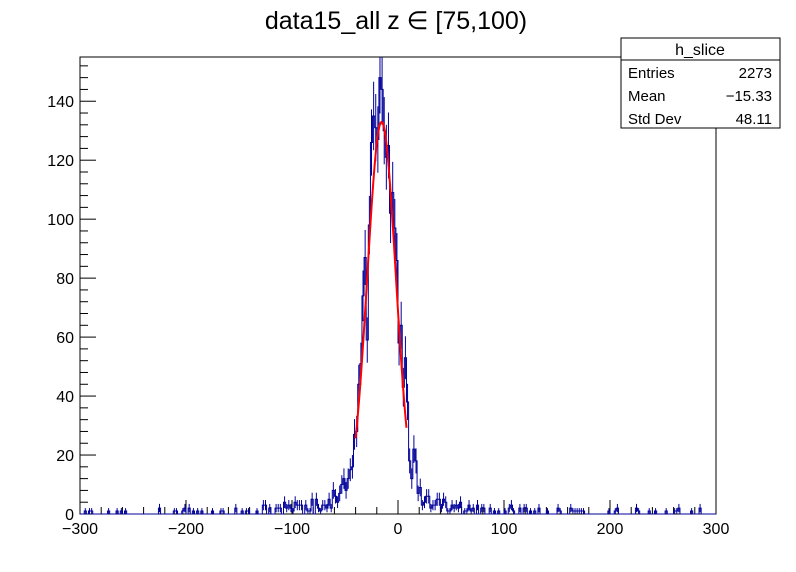 The width and height of the screenshot is (796, 572). I want to click on stats-entries-label: Entries, so click(651, 73).